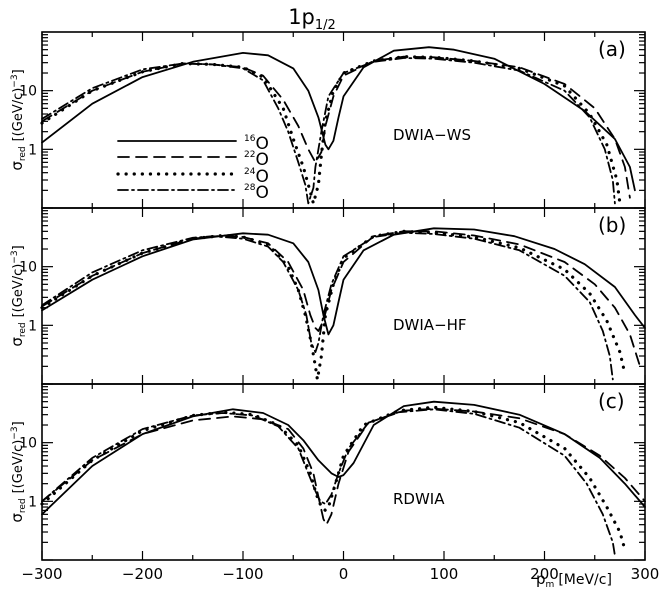  What do you see at coordinates (325, 25) in the screenshot?
I see `chart-title-sub: 1/2` at bounding box center [325, 25].